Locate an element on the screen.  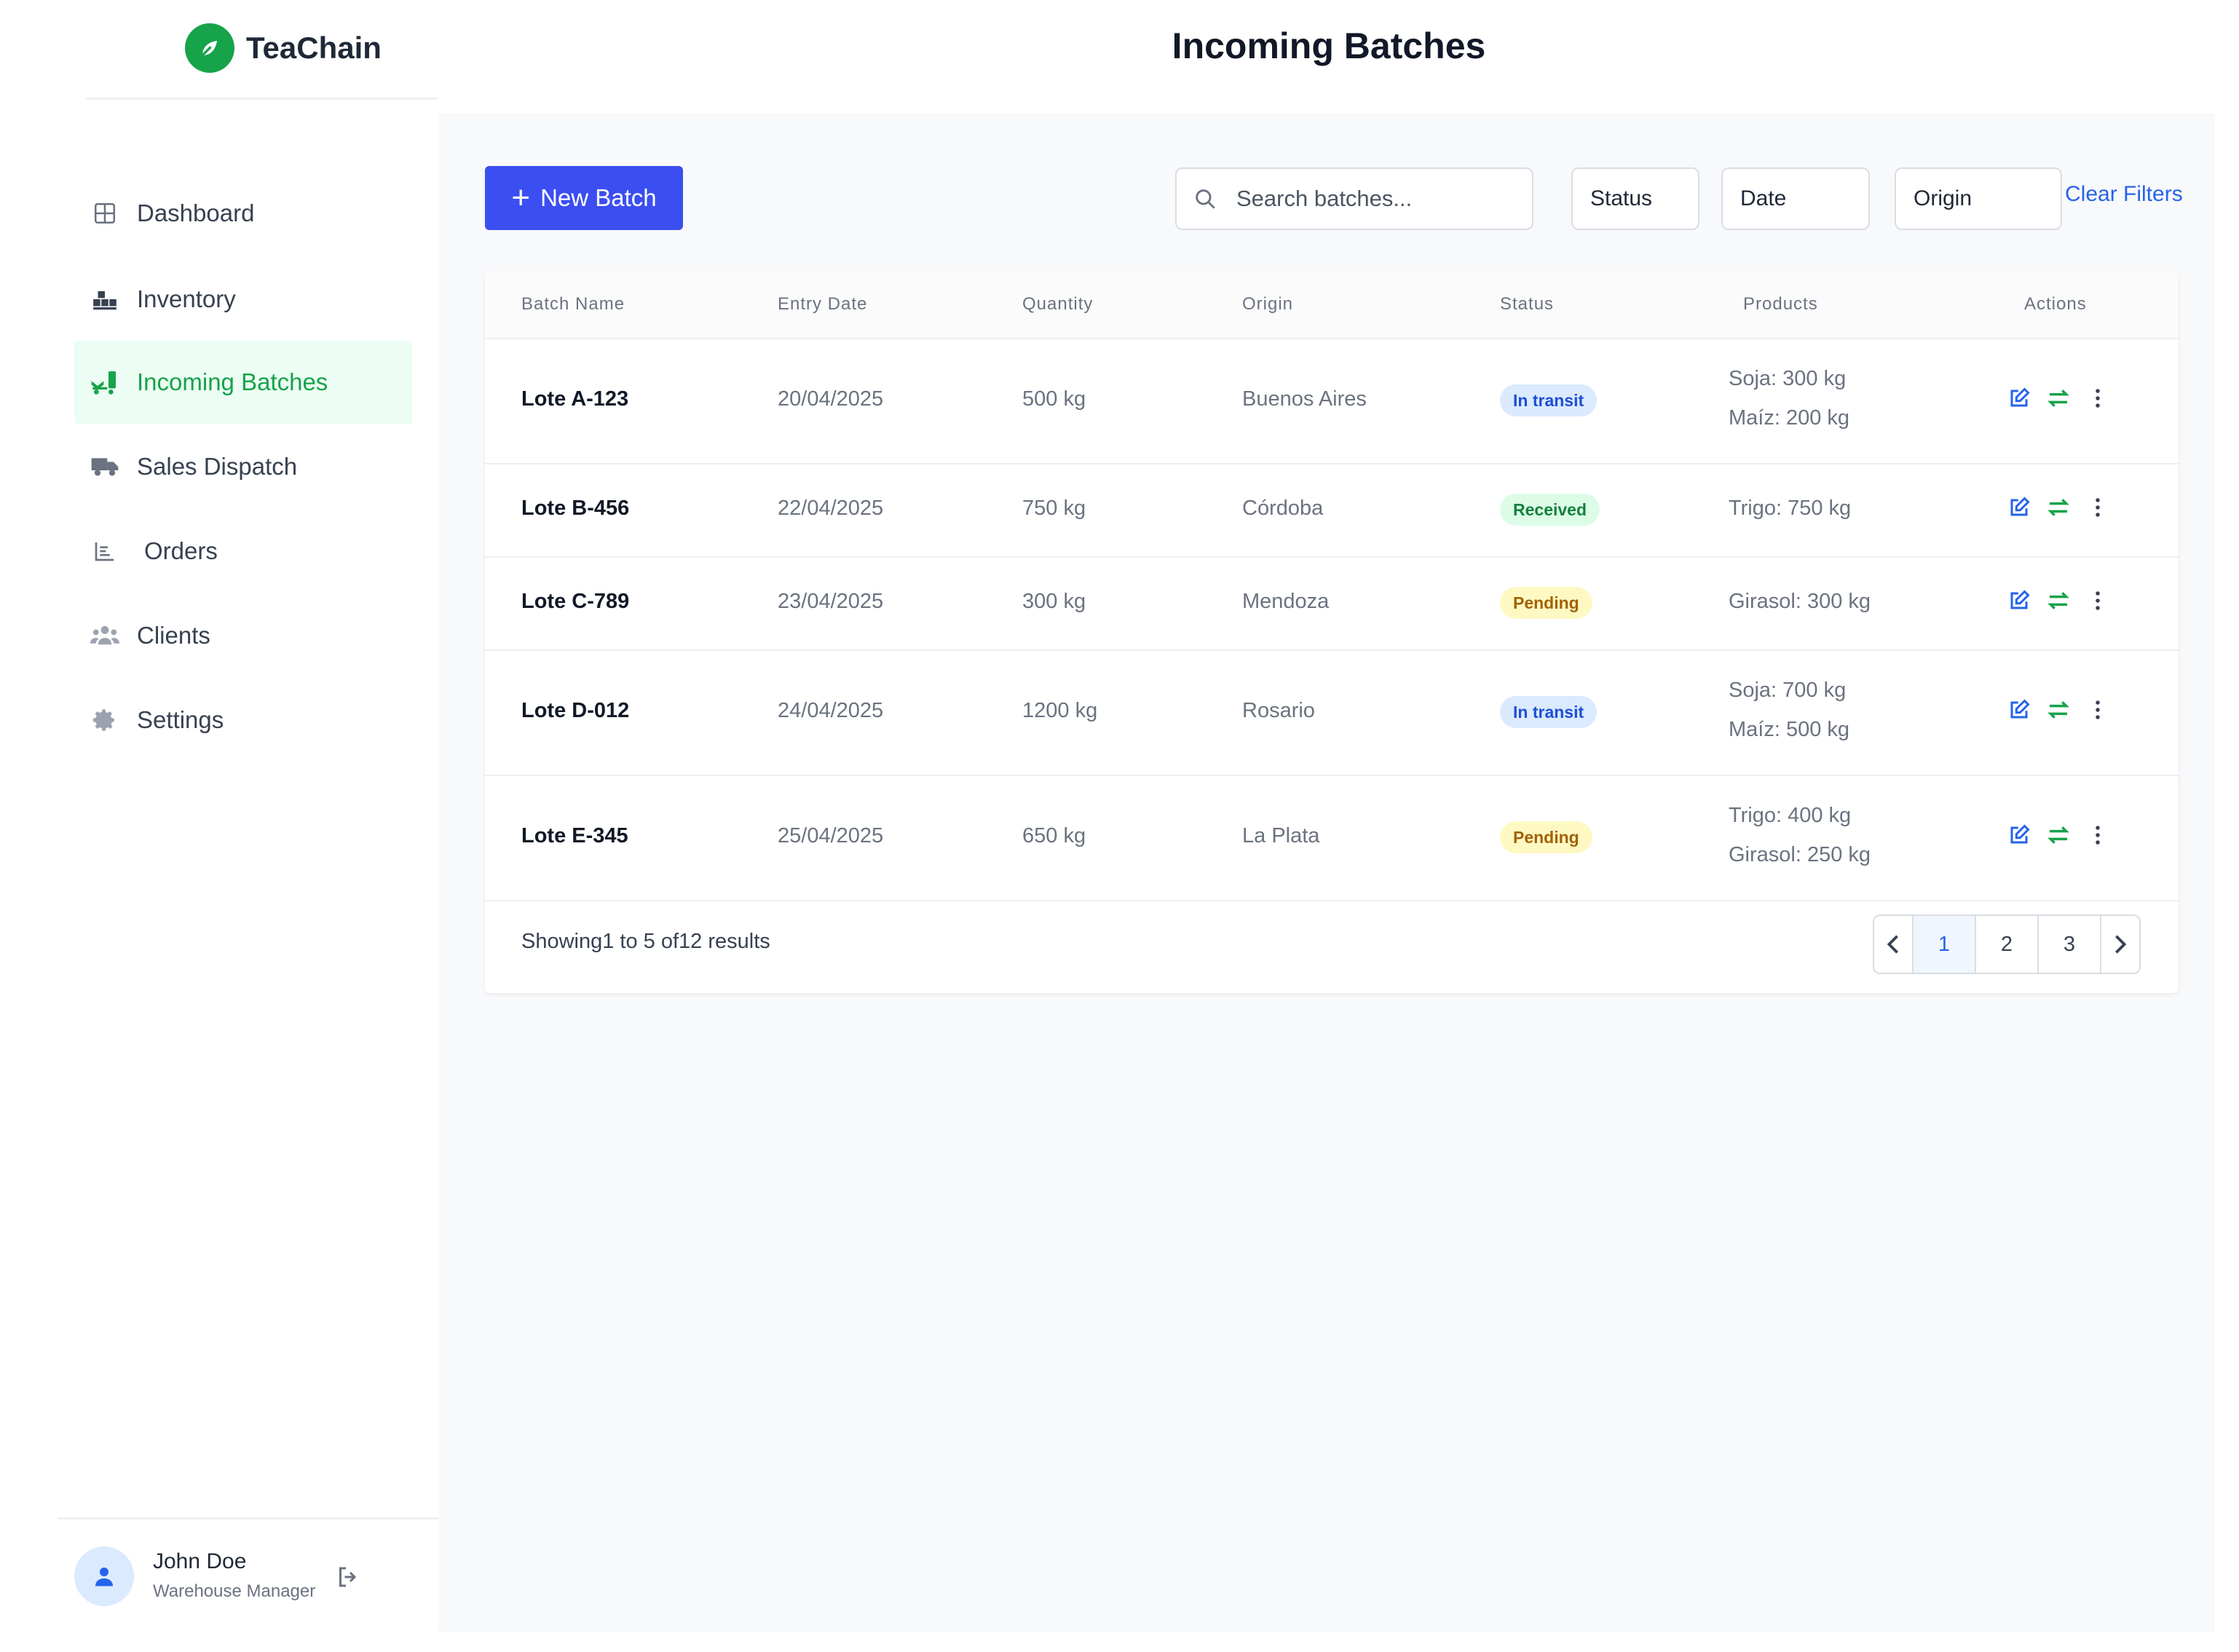
entry-date: 24/04/2025 is located at coordinates (831, 710).